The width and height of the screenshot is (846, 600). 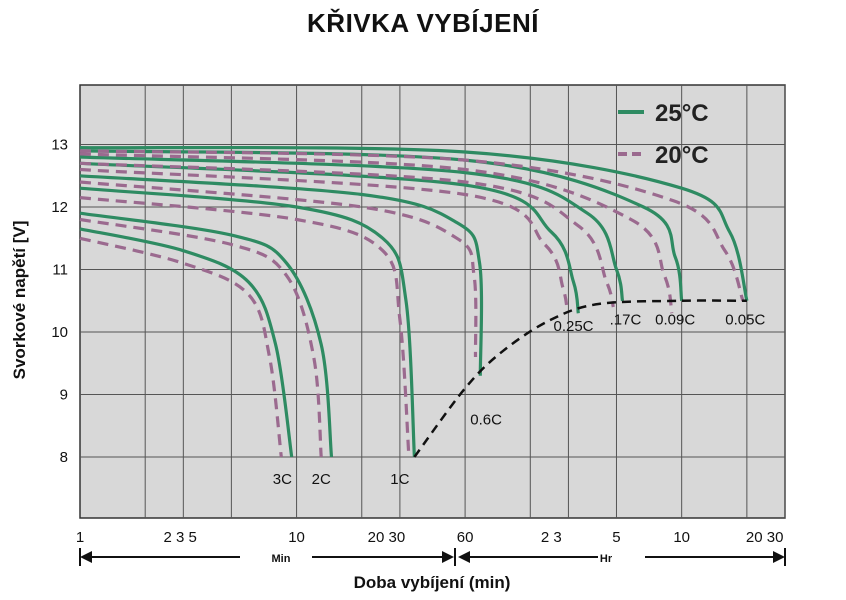 What do you see at coordinates (321, 479) in the screenshot?
I see `curve-label: 2C` at bounding box center [321, 479].